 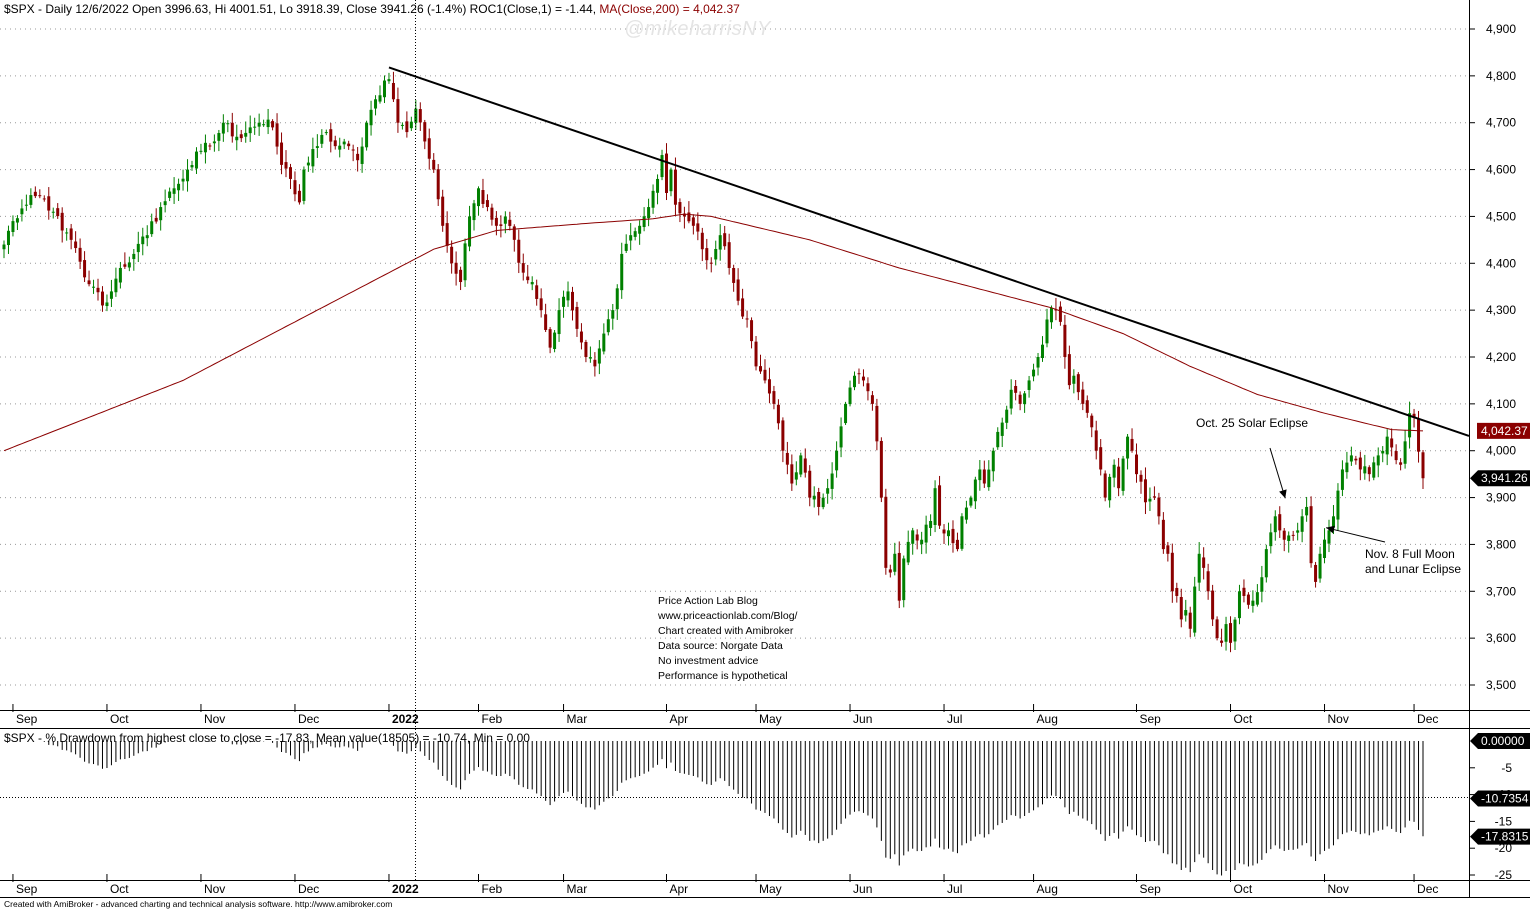 I want to click on x-tick-label: Mar, so click(x=577, y=889).